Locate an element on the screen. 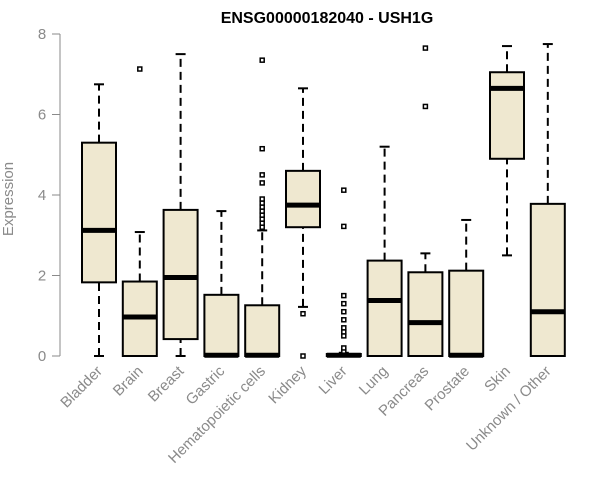 The width and height of the screenshot is (600, 500). box-skin is located at coordinates (507, 151).